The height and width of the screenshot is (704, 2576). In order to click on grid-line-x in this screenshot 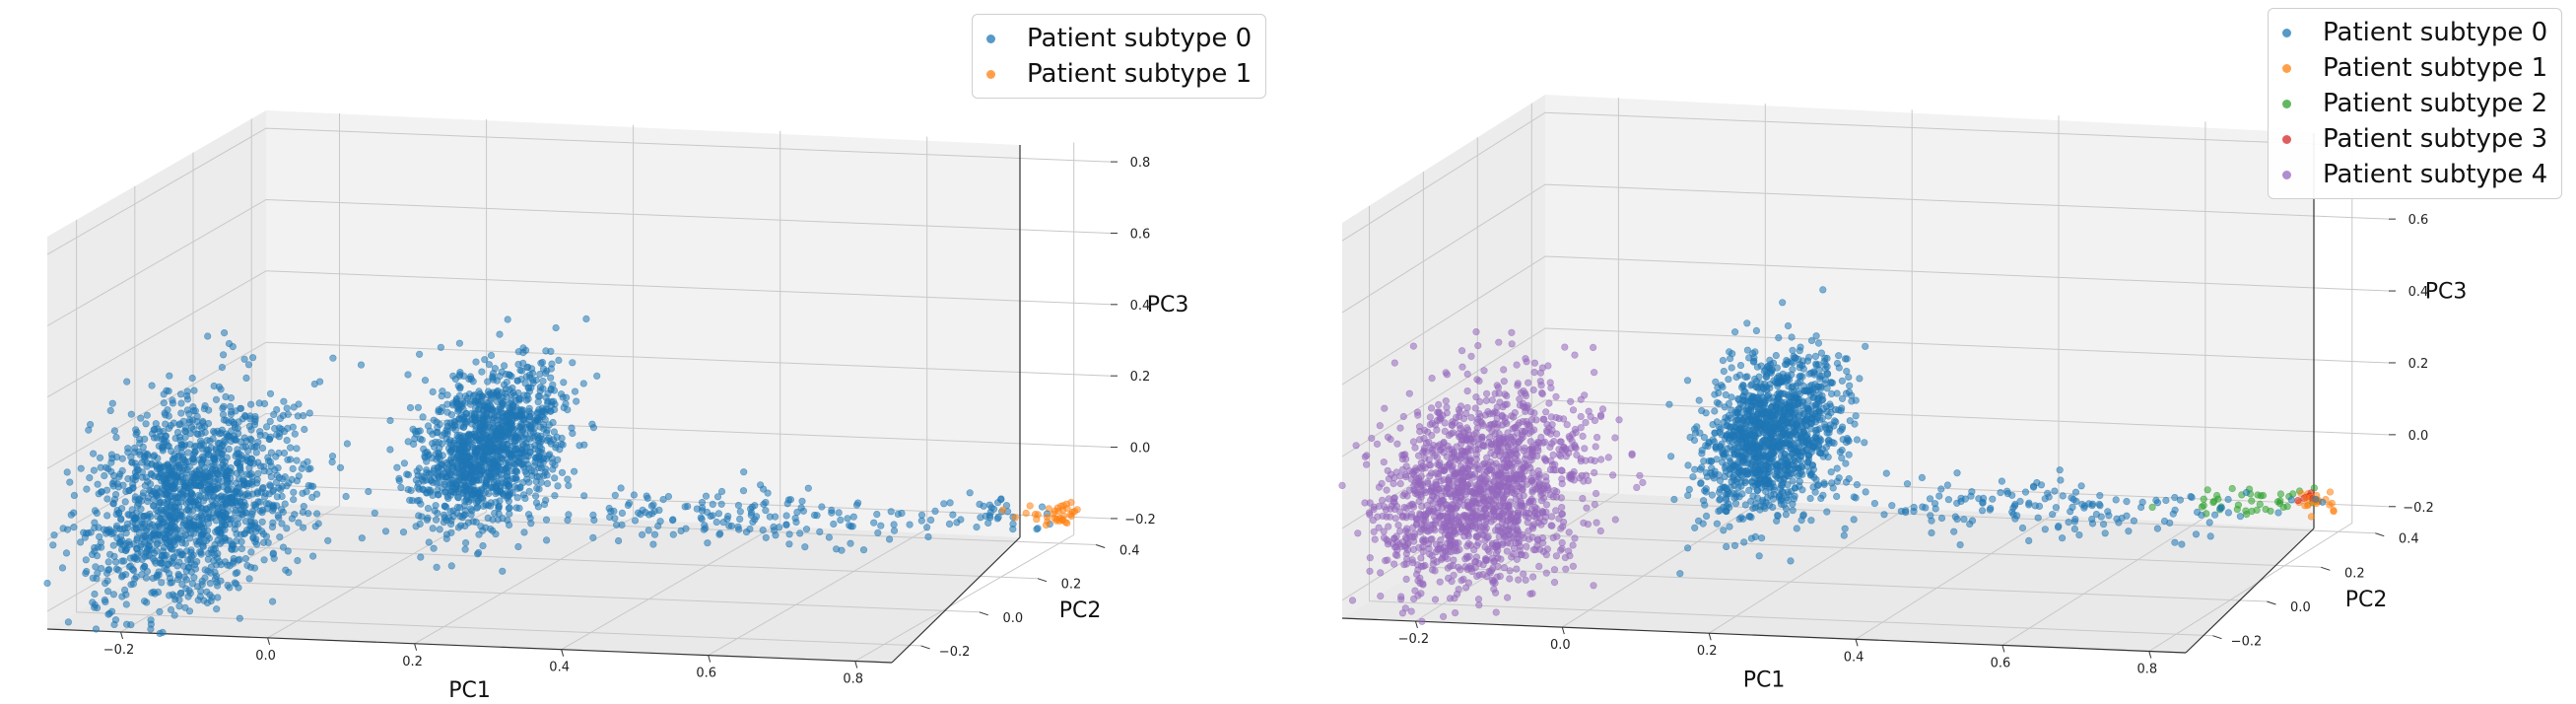, I will do `click(377, 378)`.